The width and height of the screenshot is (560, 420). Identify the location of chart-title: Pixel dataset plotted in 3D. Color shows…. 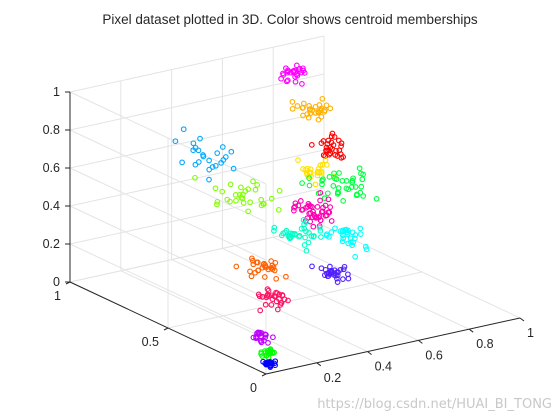
(289, 19).